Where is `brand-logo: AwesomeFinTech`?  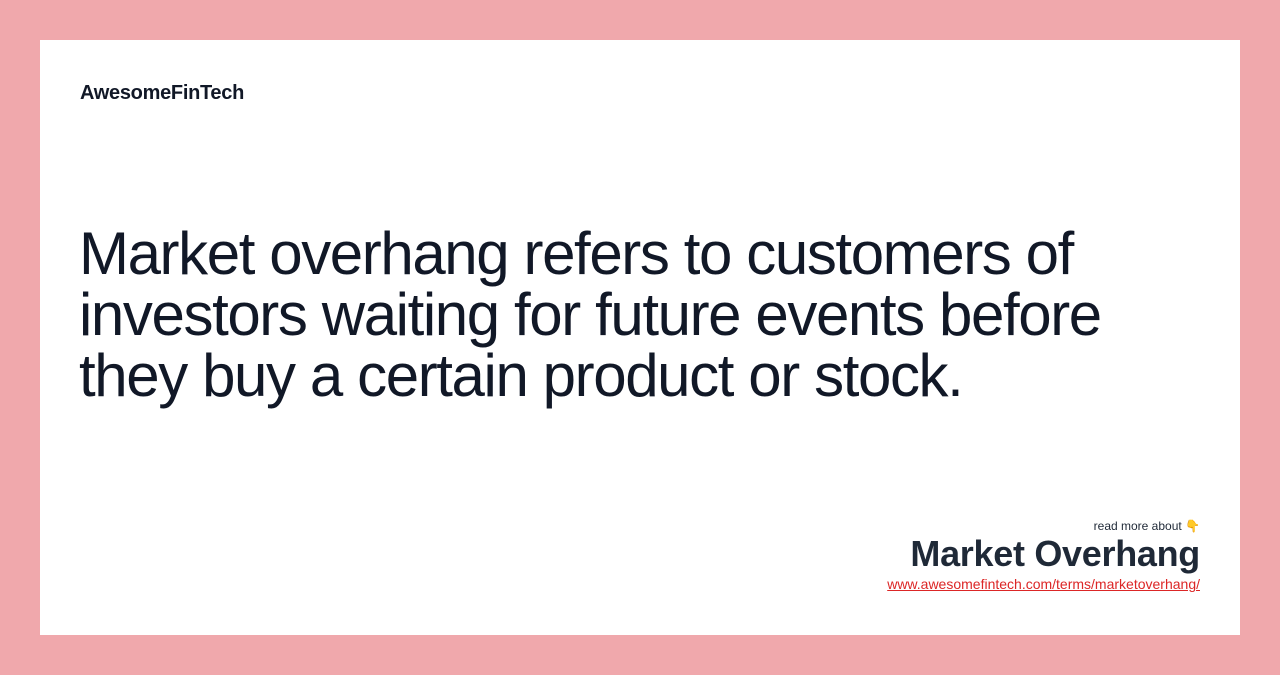 brand-logo: AwesomeFinTech is located at coordinates (162, 93).